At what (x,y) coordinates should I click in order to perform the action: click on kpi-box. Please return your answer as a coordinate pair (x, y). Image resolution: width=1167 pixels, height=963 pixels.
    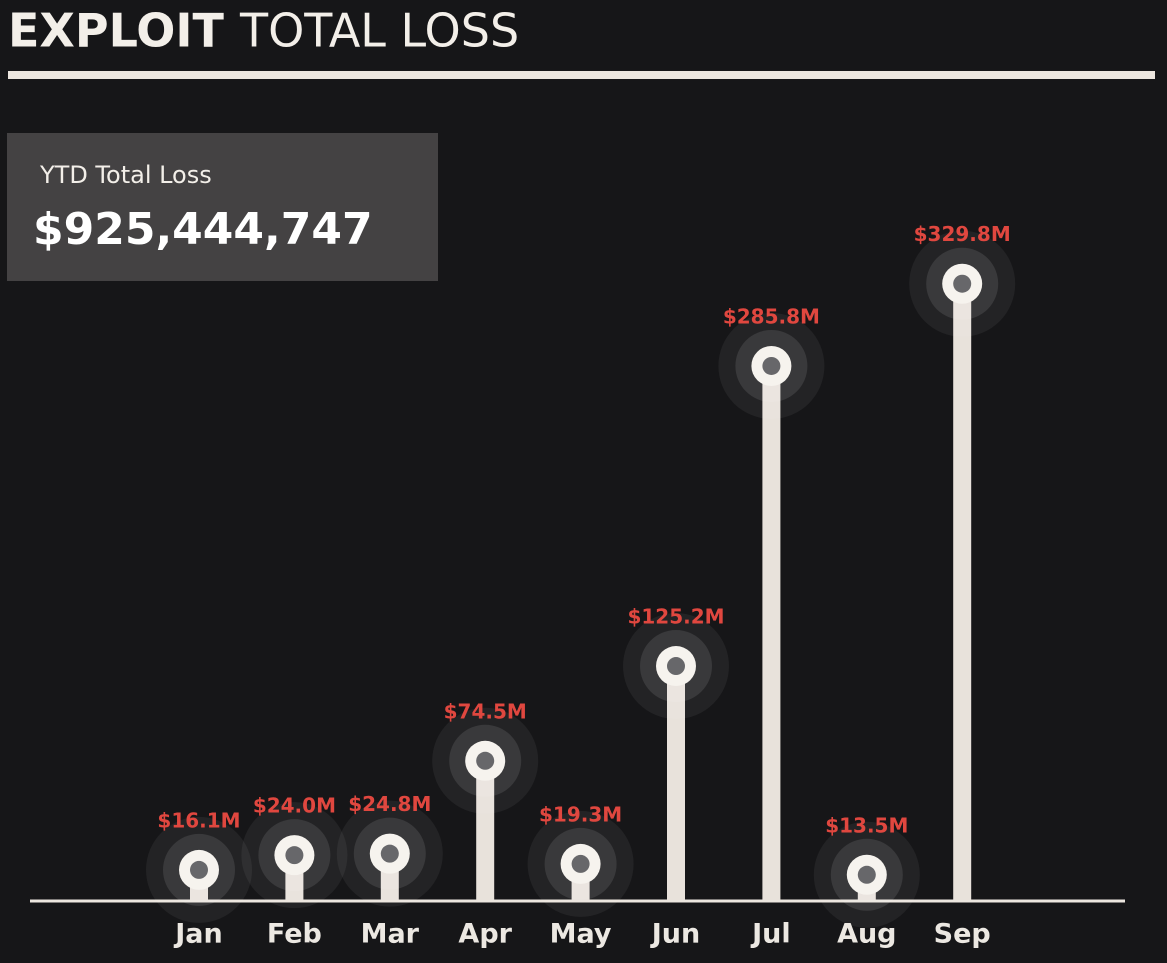
    Looking at the image, I should click on (222, 207).